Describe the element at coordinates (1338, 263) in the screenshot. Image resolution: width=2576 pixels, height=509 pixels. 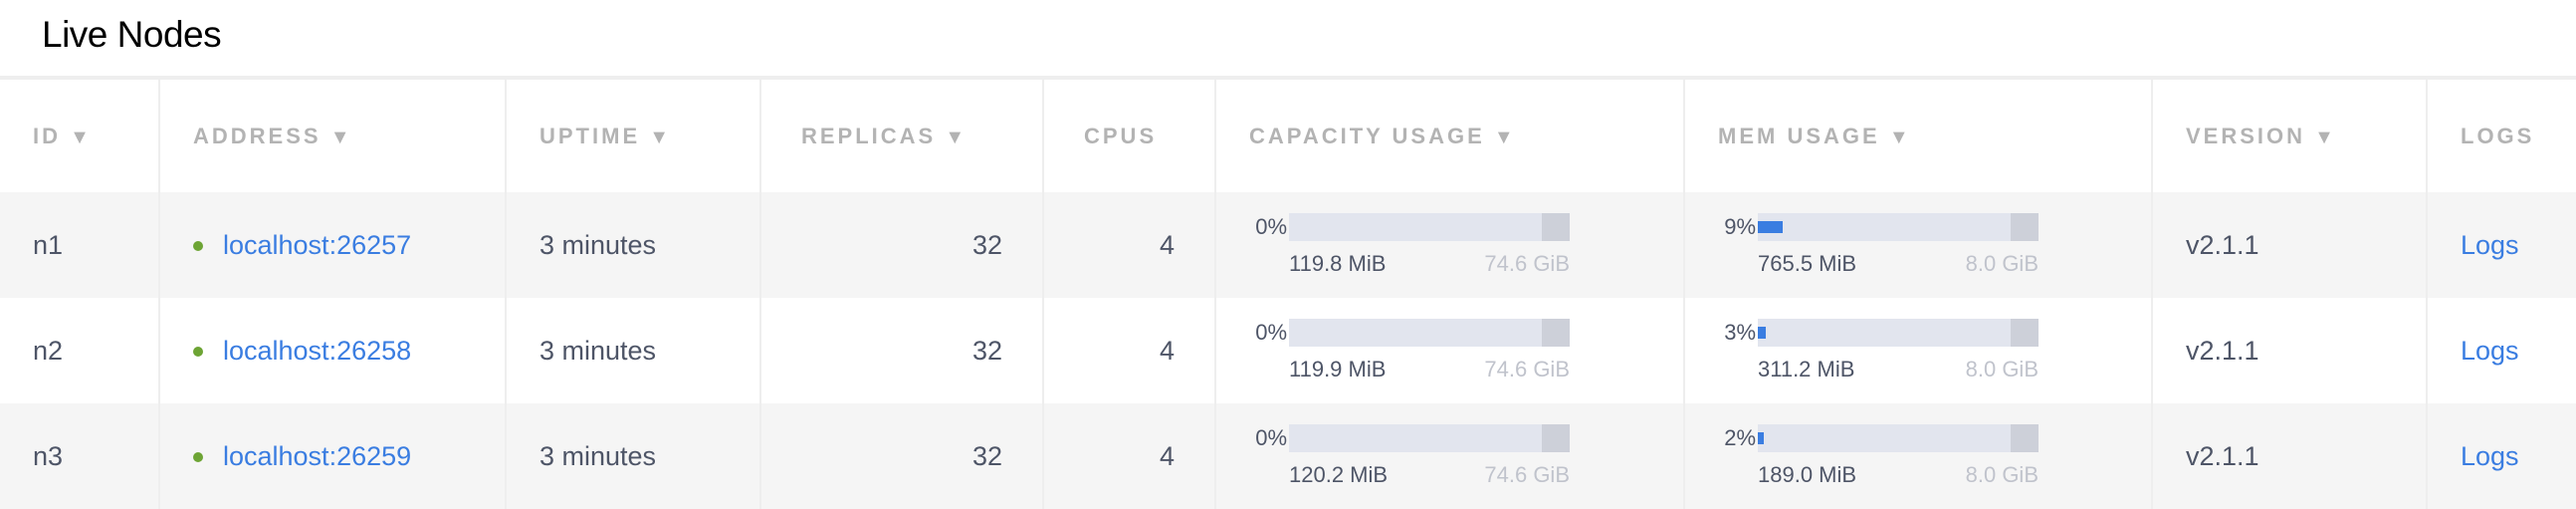
I see `capacity-used: 119.8 MiB` at that location.